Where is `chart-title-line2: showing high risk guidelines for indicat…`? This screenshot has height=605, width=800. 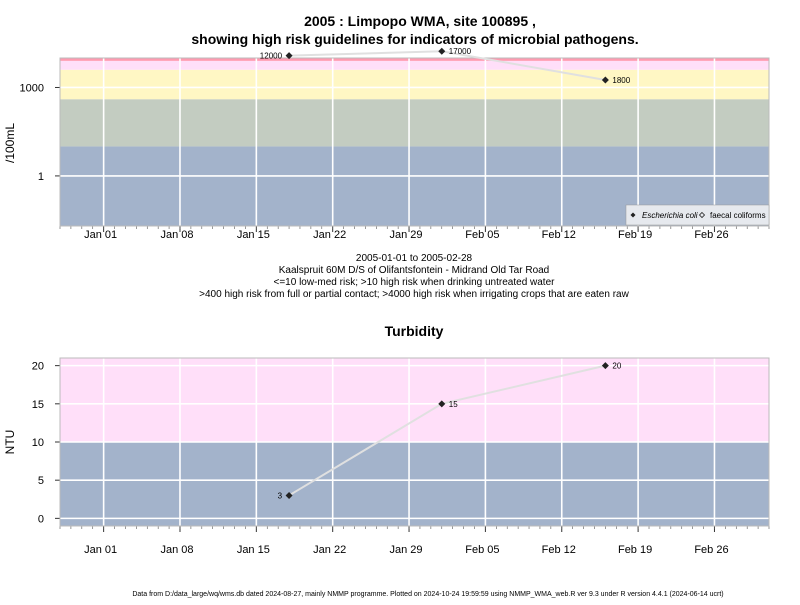 chart-title-line2: showing high risk guidelines for indicat… is located at coordinates (414, 39).